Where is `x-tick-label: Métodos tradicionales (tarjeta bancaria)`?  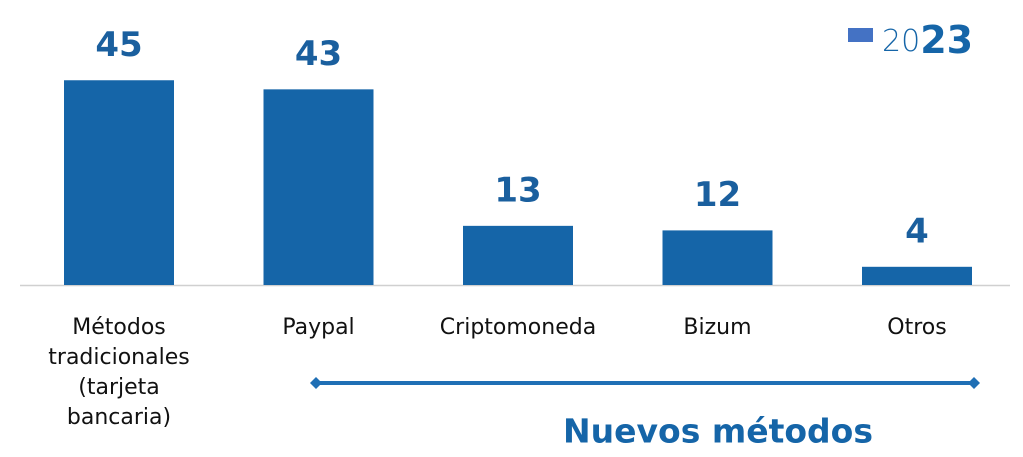
x-tick-label: Métodos tradicionales (tarjeta bancaria) is located at coordinates (119, 372).